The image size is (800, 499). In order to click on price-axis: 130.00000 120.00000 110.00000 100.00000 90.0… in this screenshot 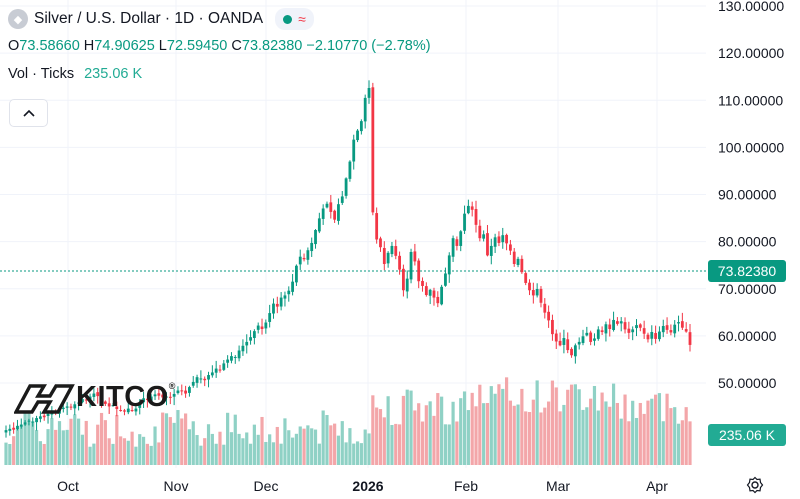, I will do `click(751, 195)`.